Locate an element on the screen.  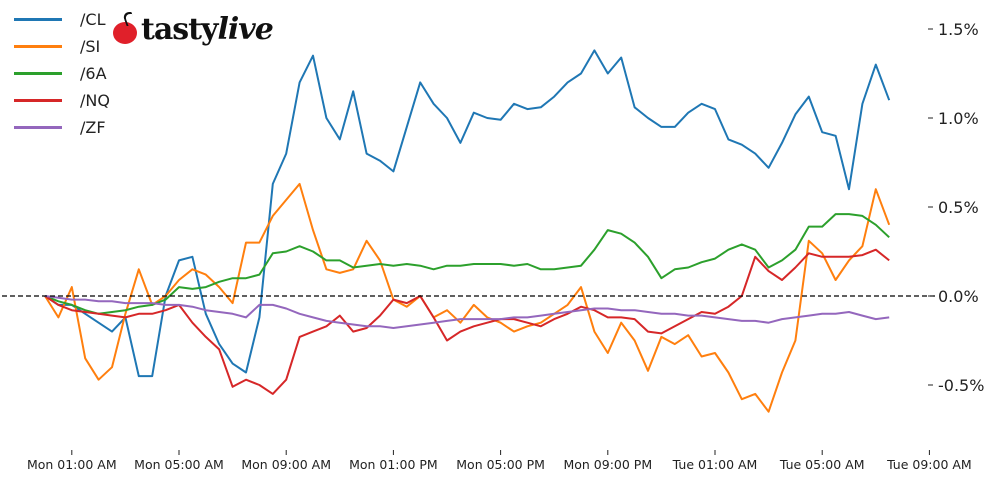
legend-item: /NQ is located at coordinates (62, 100).